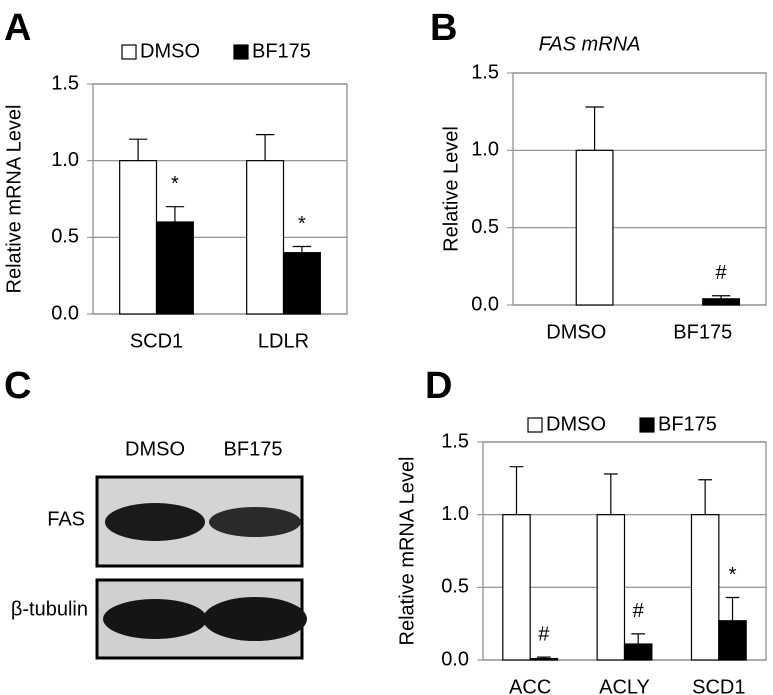 This screenshot has width=773, height=695. I want to click on y-axis-label: Relative Level, so click(451, 189).